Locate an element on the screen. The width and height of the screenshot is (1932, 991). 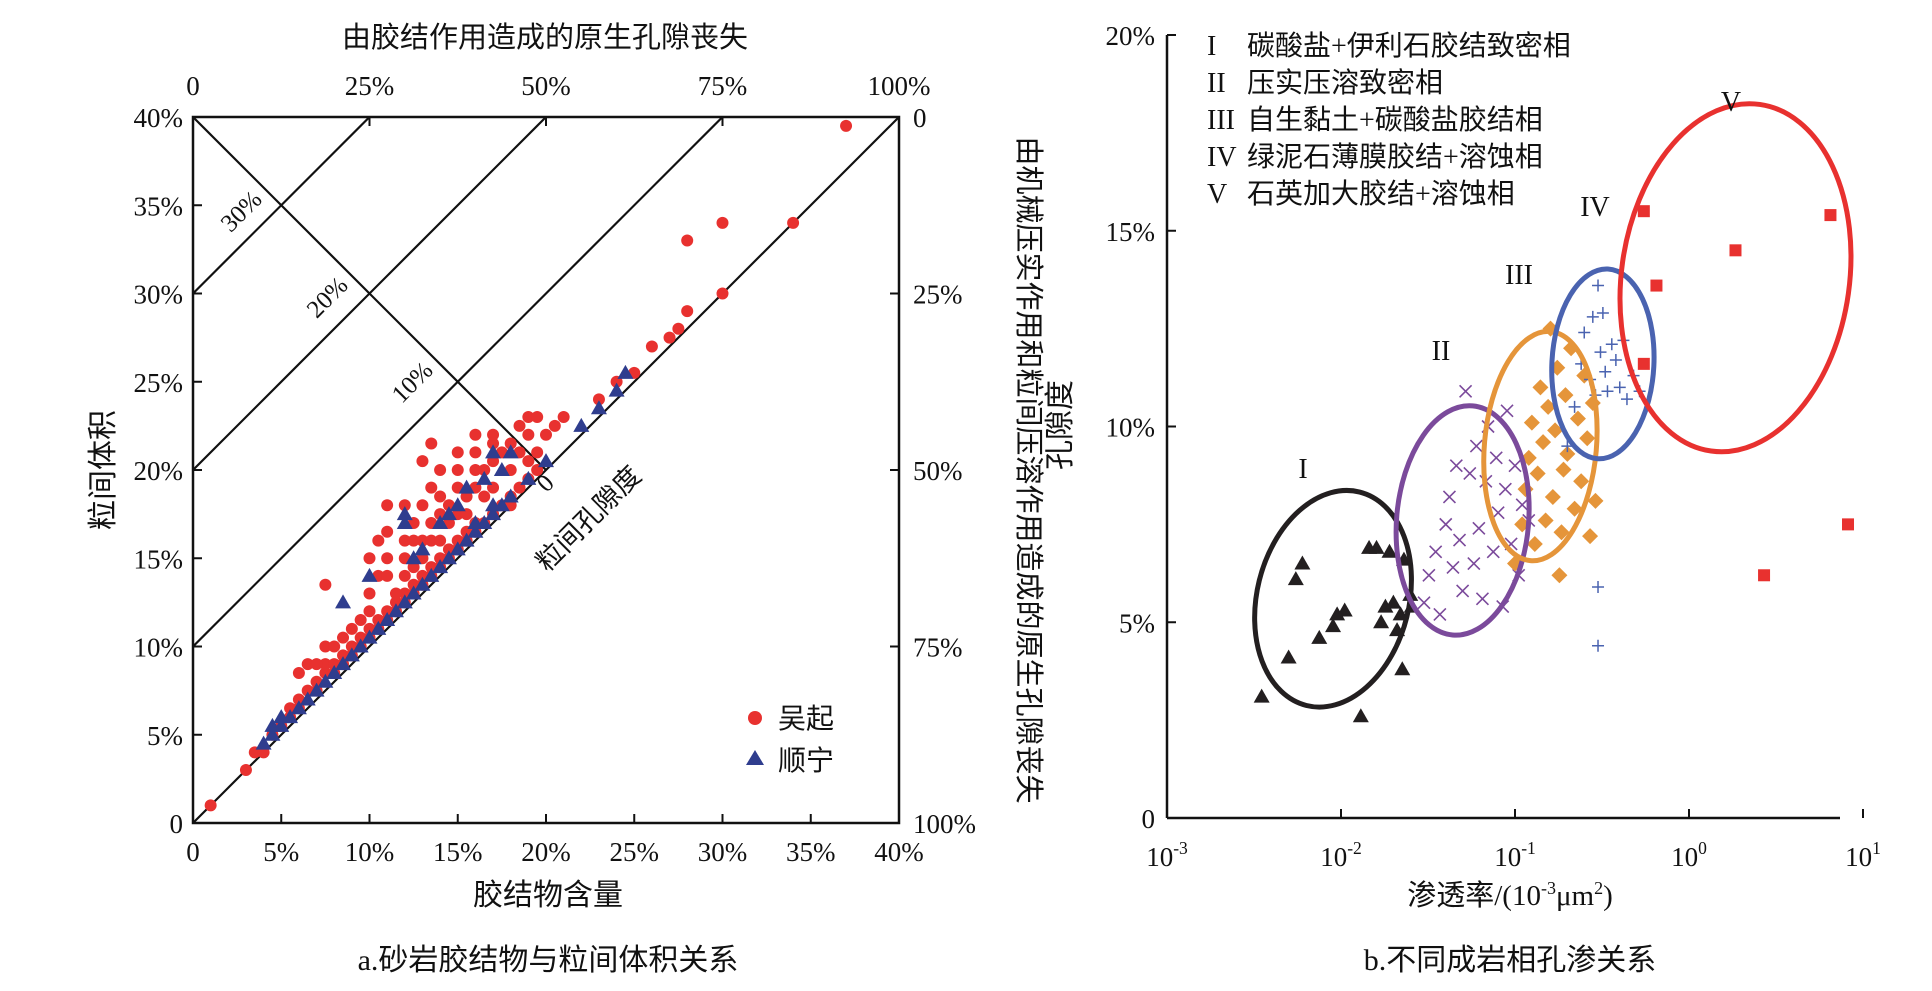
right-tick-label: 50% is located at coordinates (938, 471).